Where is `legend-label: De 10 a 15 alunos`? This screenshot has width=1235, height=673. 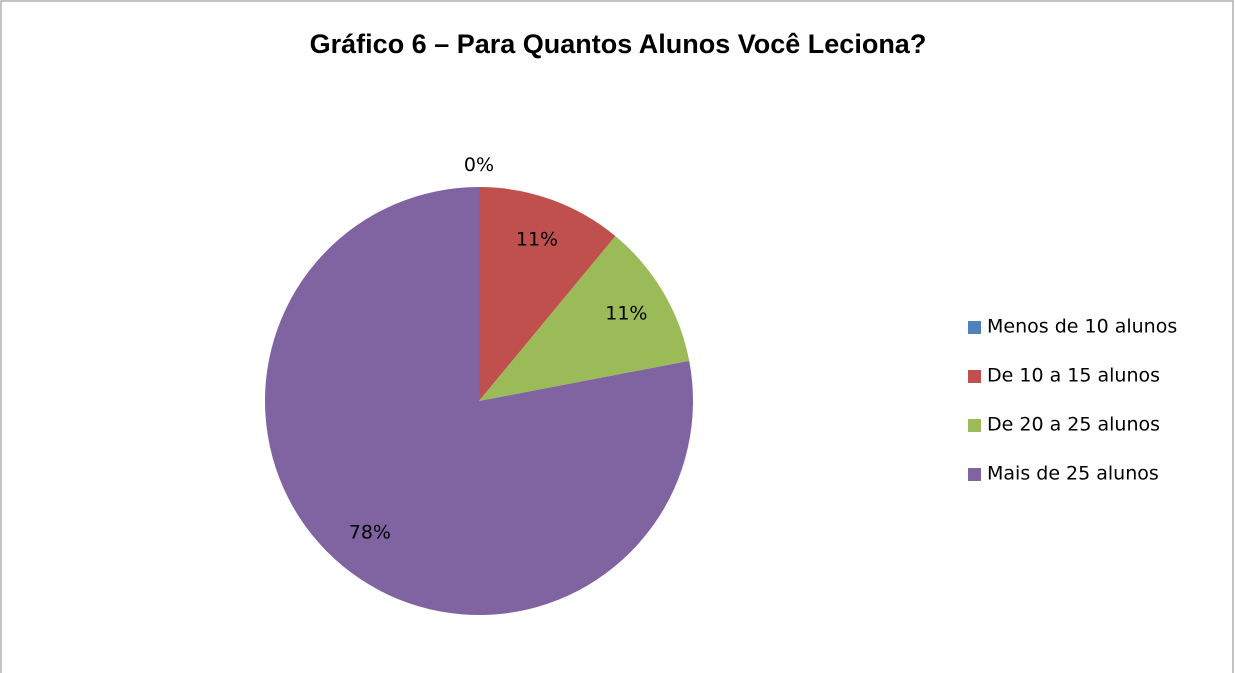
legend-label: De 10 a 15 alunos is located at coordinates (1073, 376).